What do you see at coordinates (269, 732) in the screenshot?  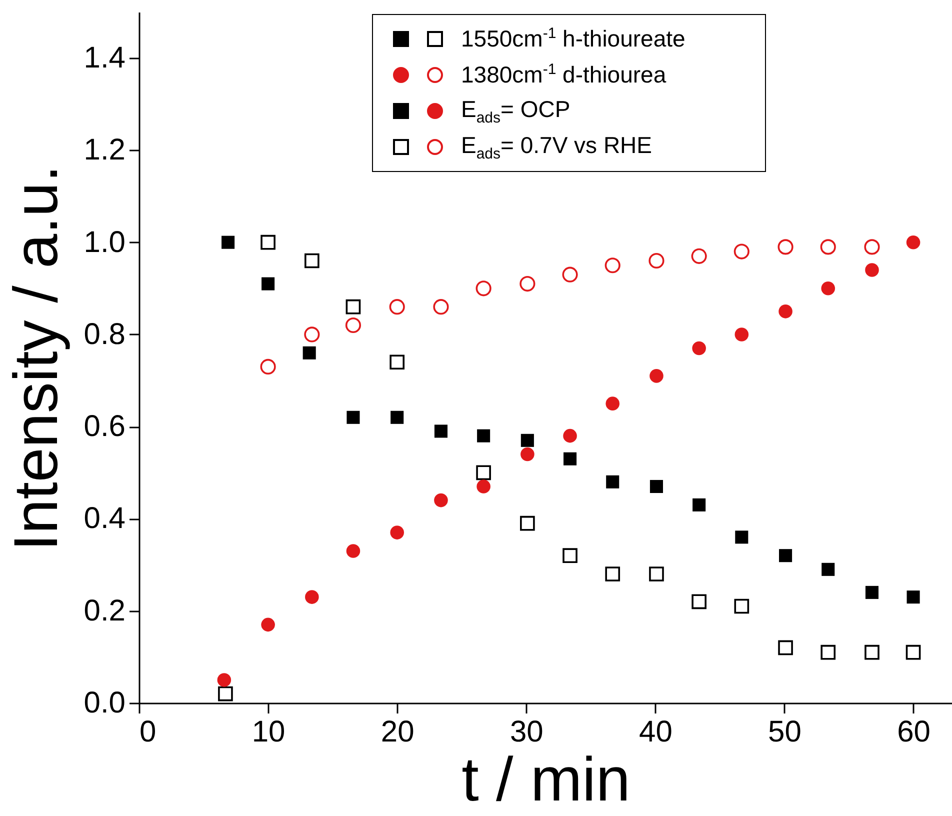 I see `x-tick-label: 10` at bounding box center [269, 732].